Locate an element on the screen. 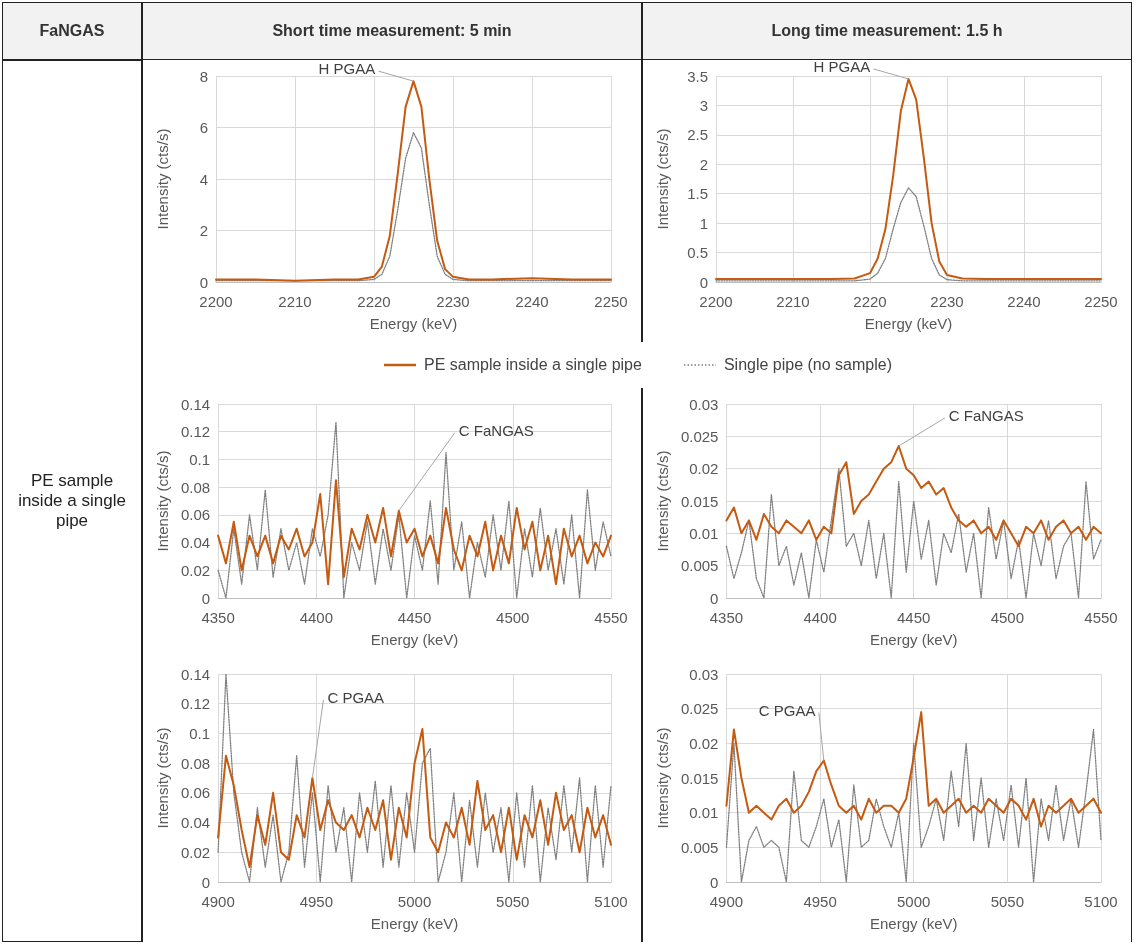 This screenshot has height=944, width=1134. y-tick-label: 2 is located at coordinates (703, 164).